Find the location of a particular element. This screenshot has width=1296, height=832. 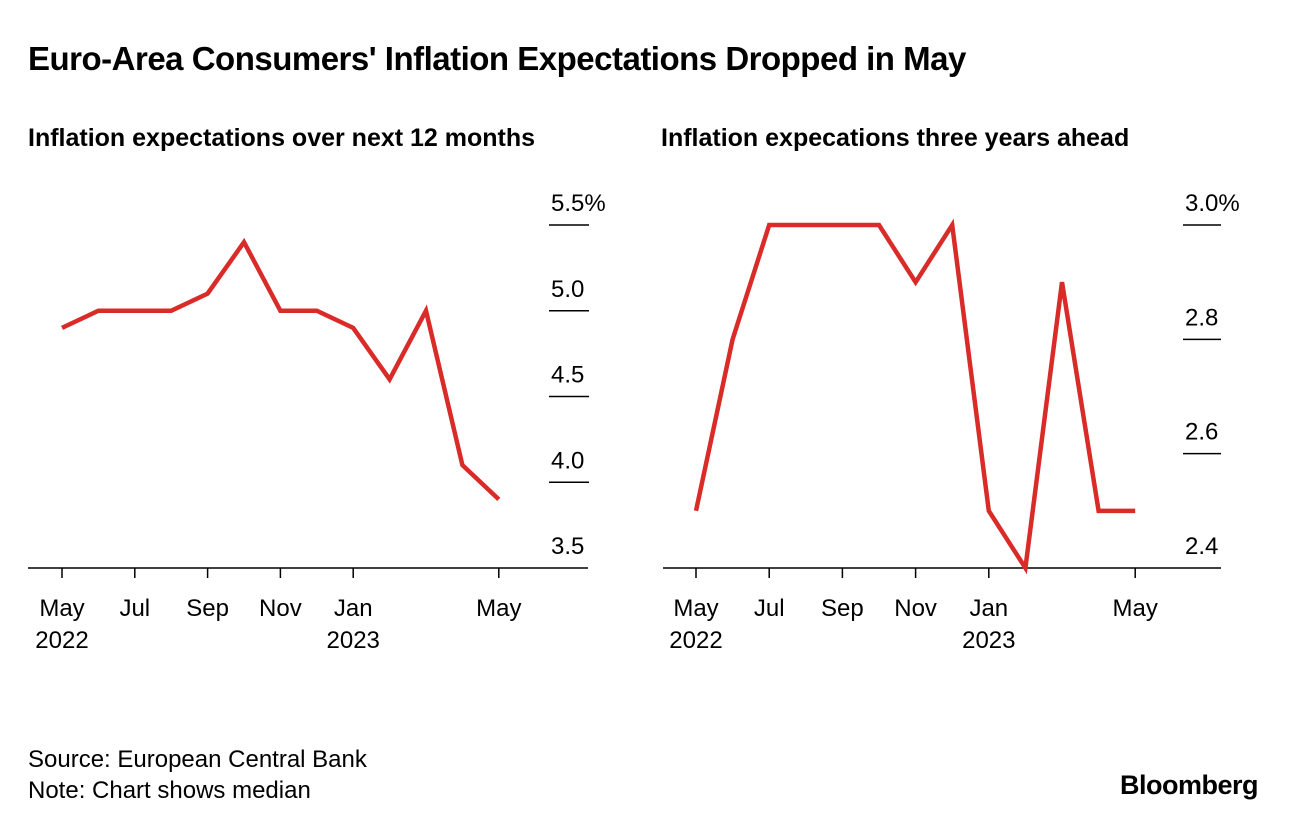

y-tick-label: 5.5% is located at coordinates (578, 203).